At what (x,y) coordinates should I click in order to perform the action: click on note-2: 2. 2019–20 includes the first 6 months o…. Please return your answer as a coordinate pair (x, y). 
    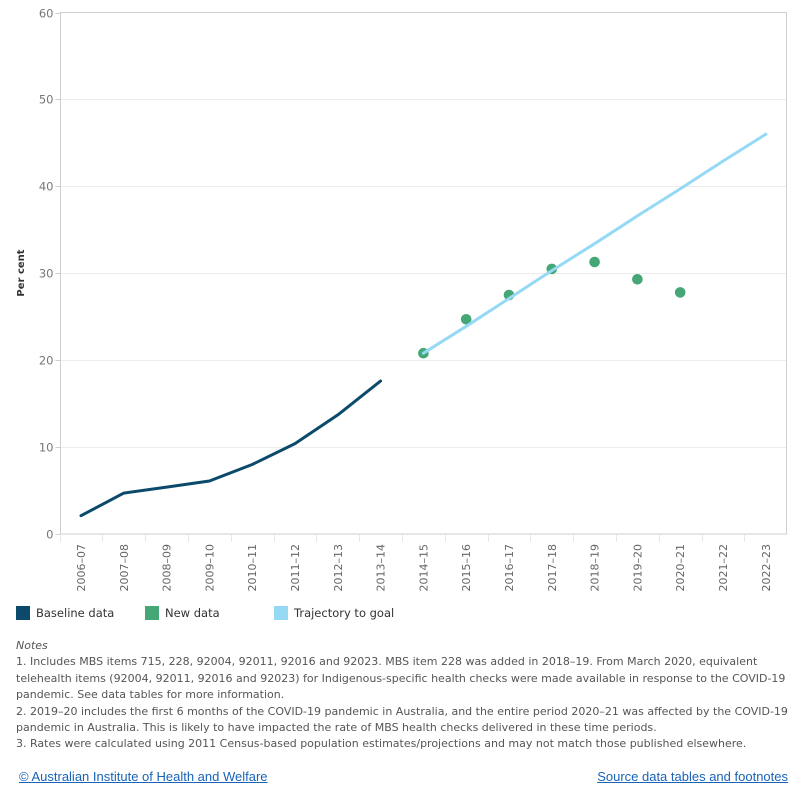
    Looking at the image, I should click on (402, 719).